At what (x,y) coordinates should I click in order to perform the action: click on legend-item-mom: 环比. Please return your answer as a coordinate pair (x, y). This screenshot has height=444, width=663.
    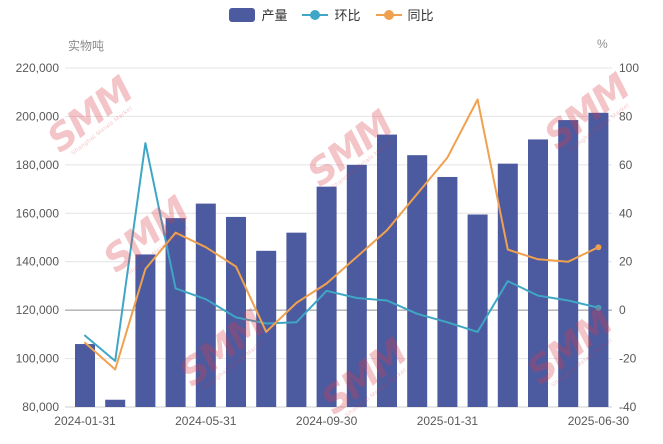
    Looking at the image, I should click on (331, 14).